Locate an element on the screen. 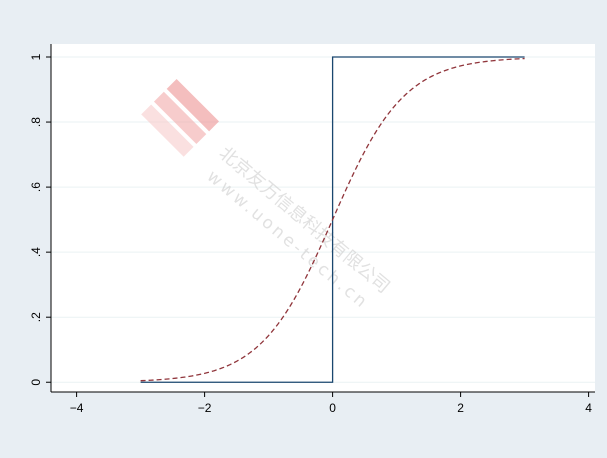 The width and height of the screenshot is (607, 458). y-tick-label-5: 1 is located at coordinates (36, 56).